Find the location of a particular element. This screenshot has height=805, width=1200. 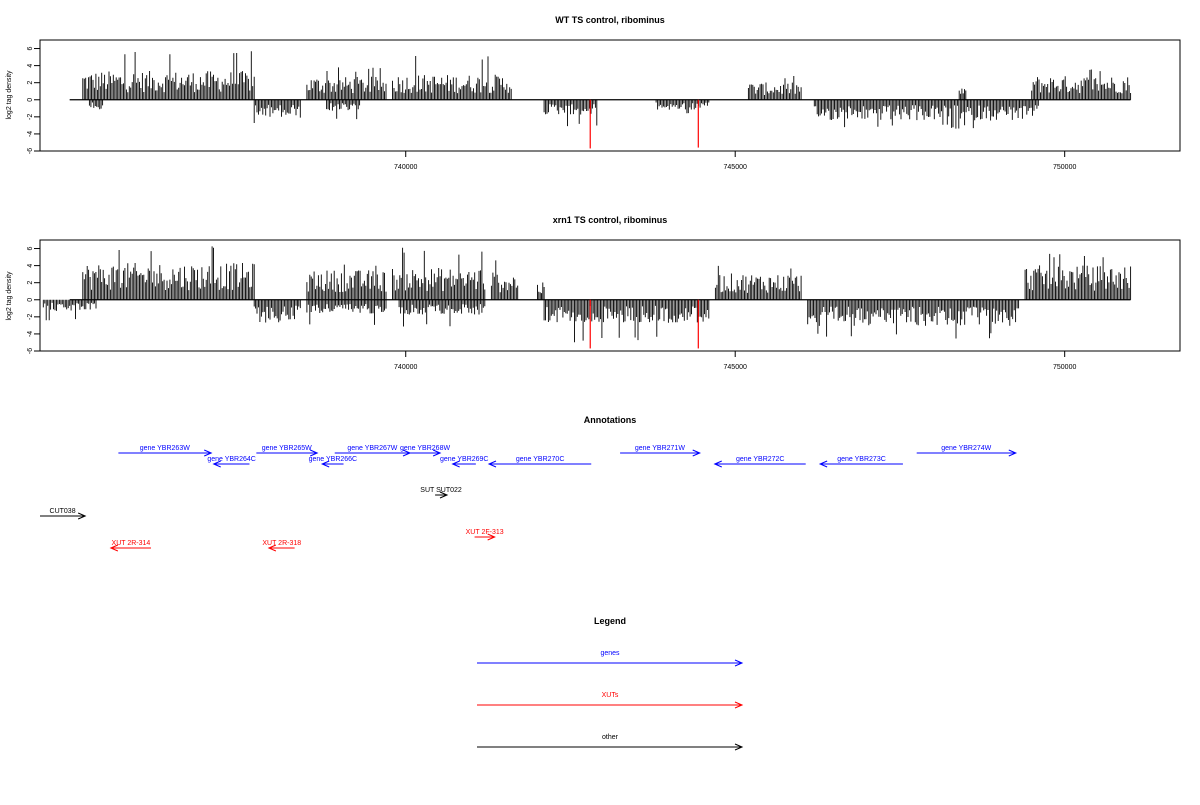

feature-label: gene YBR267W is located at coordinates (372, 448).